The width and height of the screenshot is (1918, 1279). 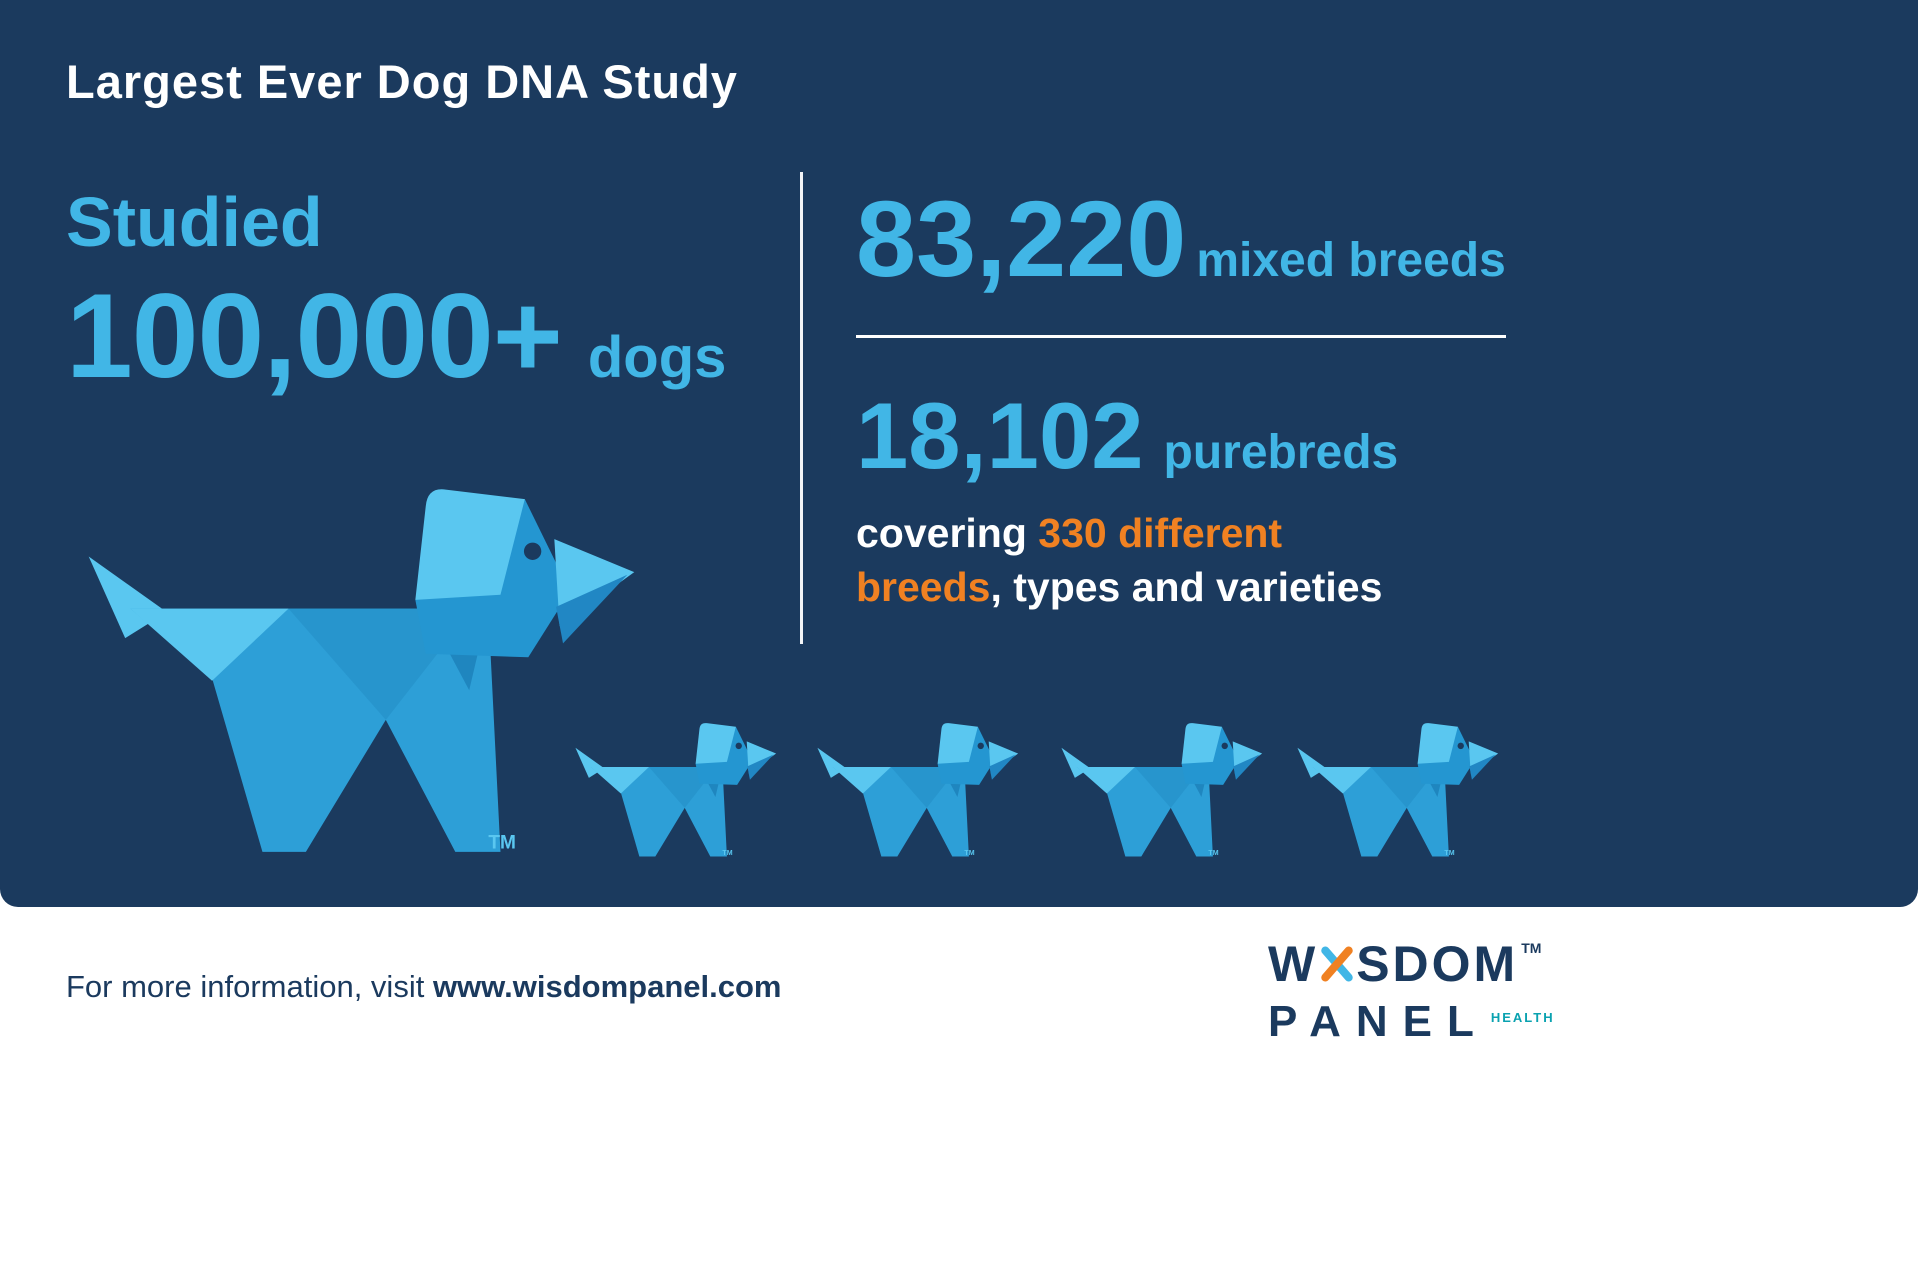 I want to click on studied-stat-block: Studied 100,000+ dogs, so click(x=396, y=294).